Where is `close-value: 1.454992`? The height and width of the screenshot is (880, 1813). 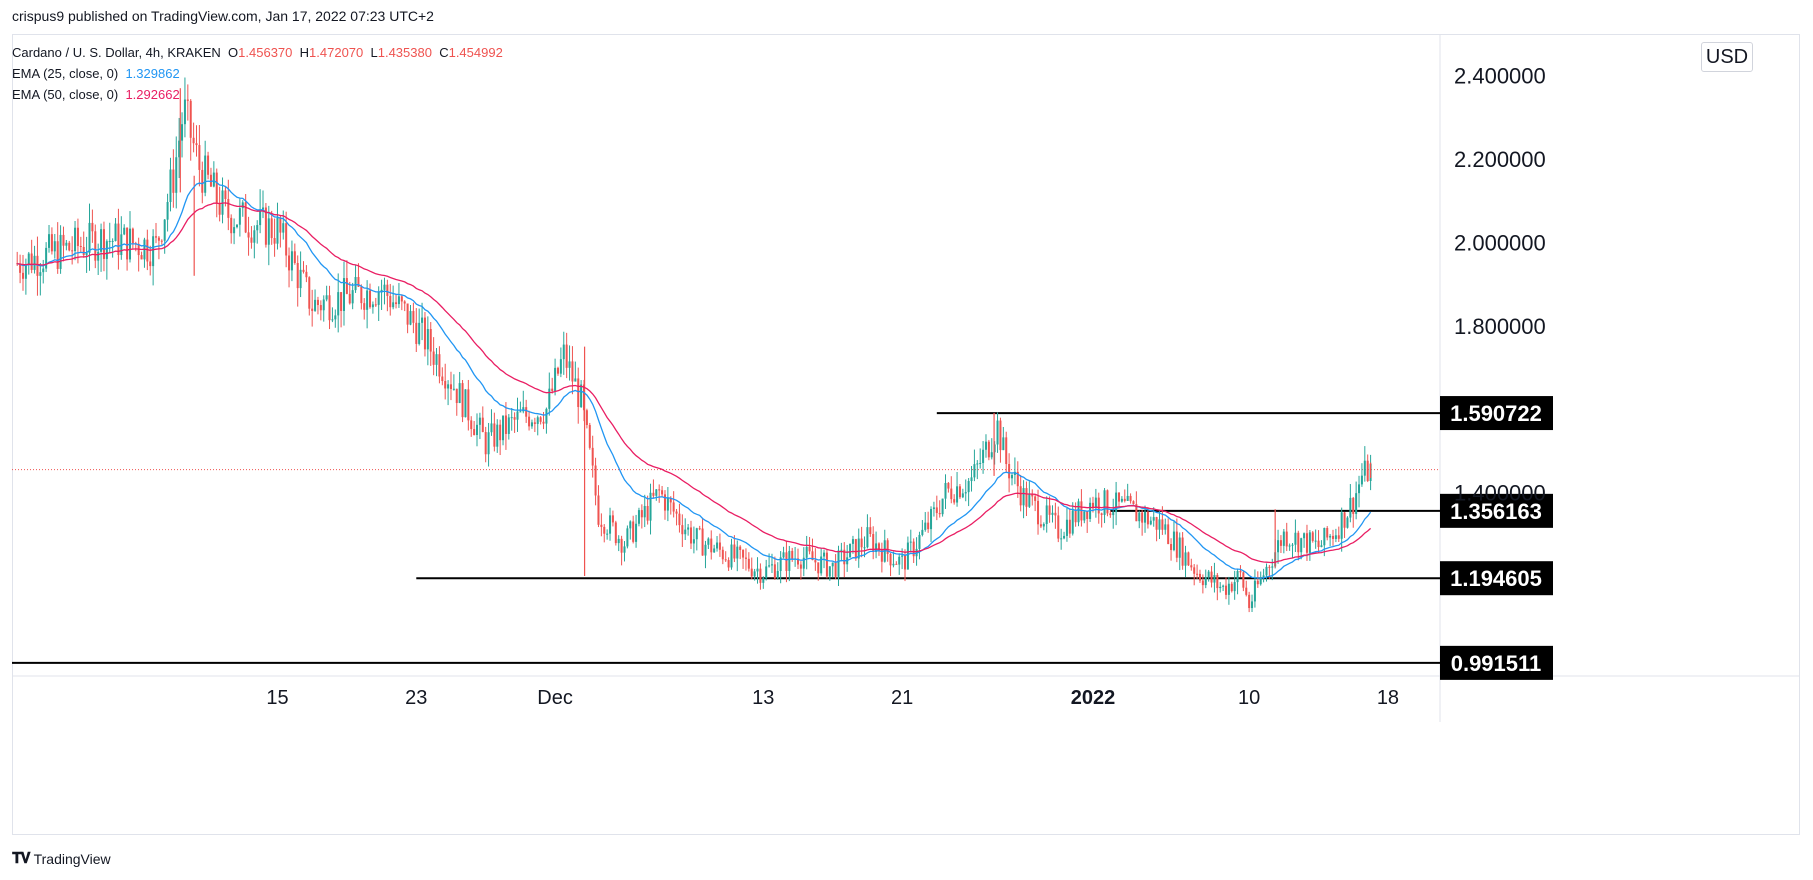 close-value: 1.454992 is located at coordinates (475, 52).